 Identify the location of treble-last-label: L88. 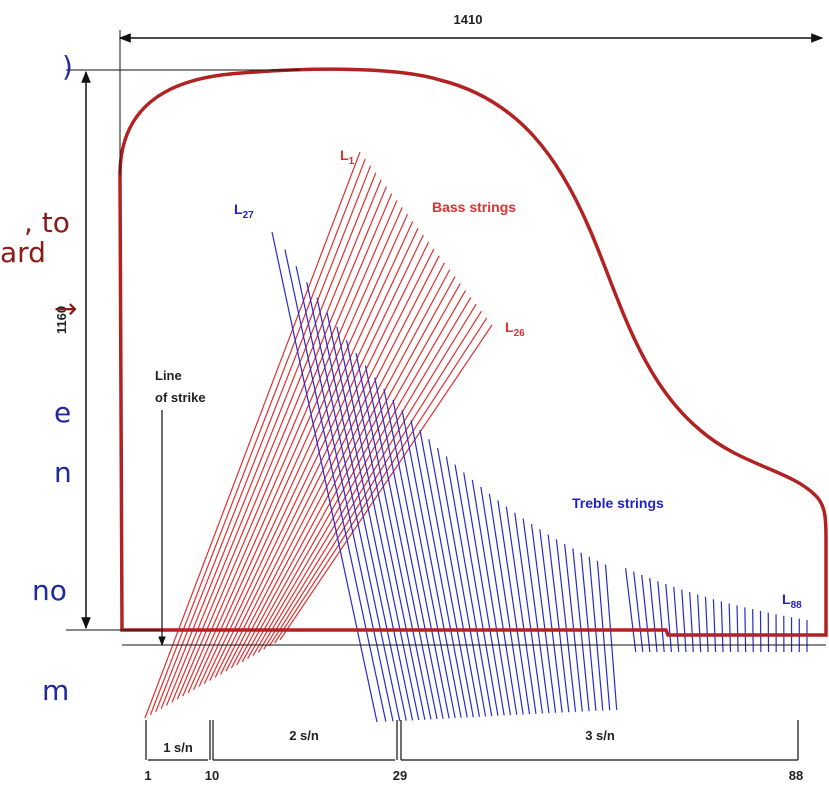
(792, 601).